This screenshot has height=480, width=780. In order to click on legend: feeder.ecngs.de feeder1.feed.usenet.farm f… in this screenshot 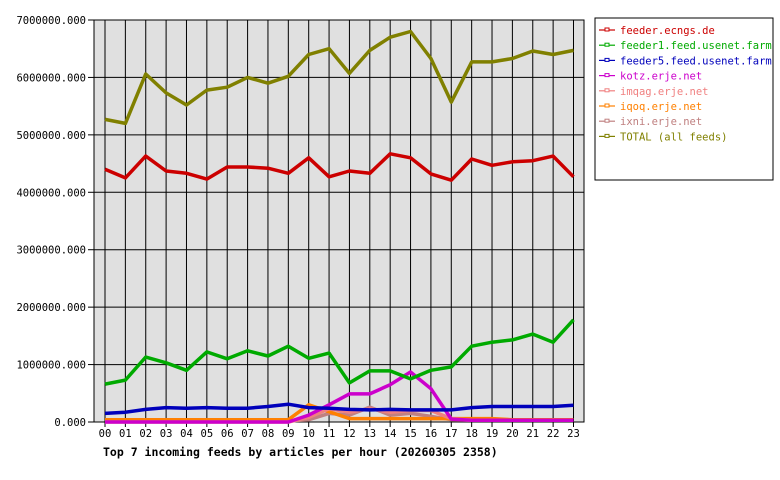, I will do `click(684, 99)`.